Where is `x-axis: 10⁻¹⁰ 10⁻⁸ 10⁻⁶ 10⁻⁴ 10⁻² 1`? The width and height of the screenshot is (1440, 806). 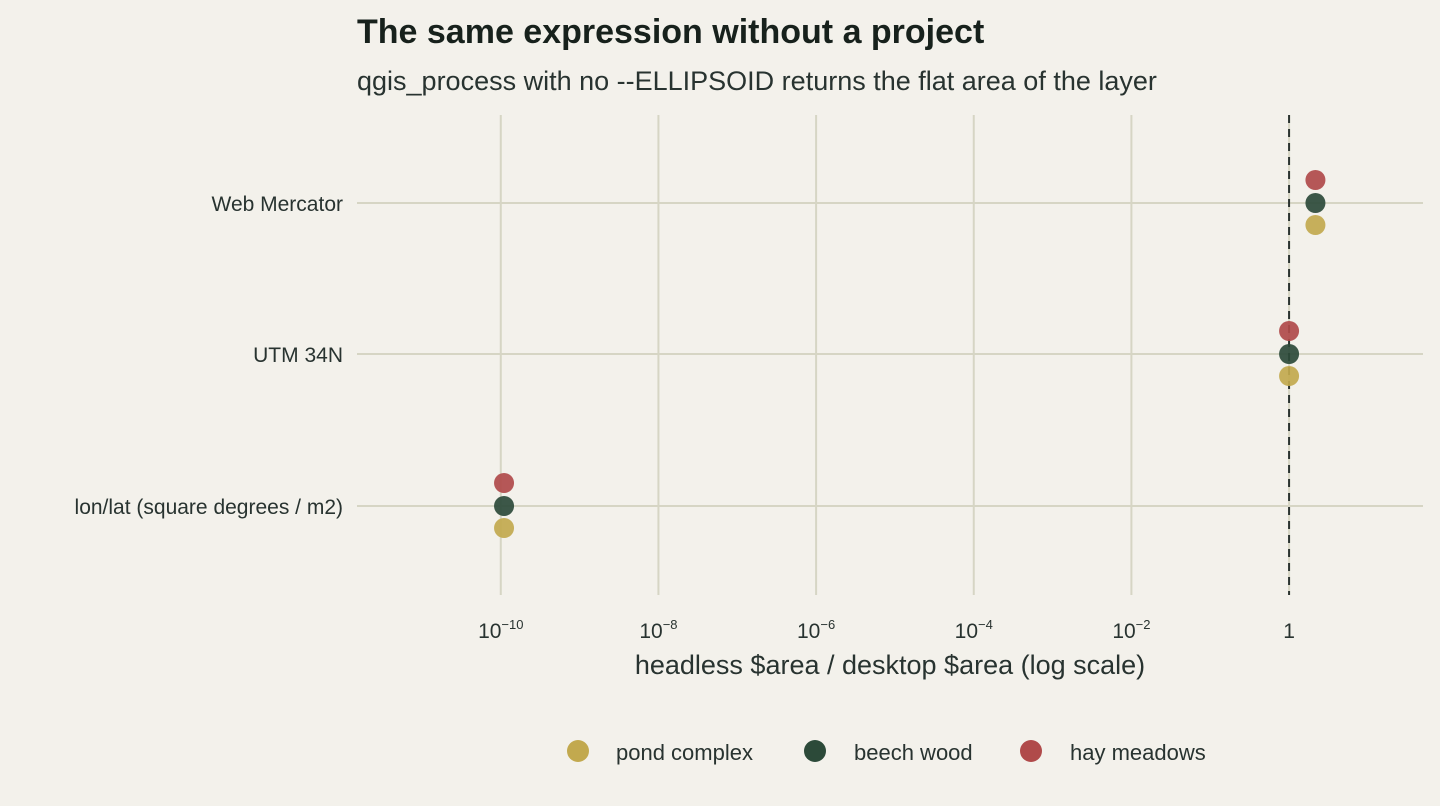
x-axis: 10⁻¹⁰ 10⁻⁸ 10⁻⁶ 10⁻⁴ 10⁻² 1 is located at coordinates (886, 630).